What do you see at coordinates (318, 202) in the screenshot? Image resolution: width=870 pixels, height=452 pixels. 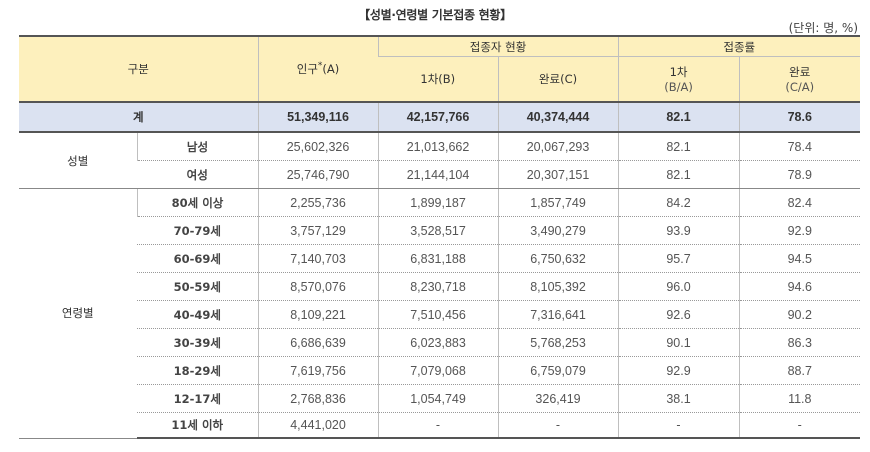 I see `cell-population: 2,255,736` at bounding box center [318, 202].